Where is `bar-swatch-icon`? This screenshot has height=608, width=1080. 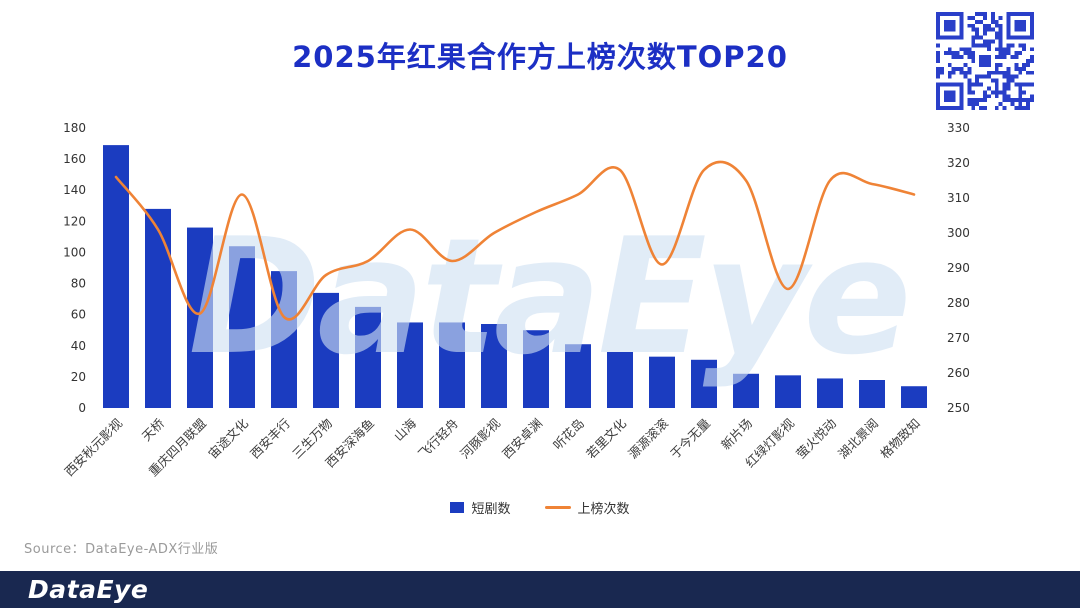
bar-swatch-icon is located at coordinates (457, 507).